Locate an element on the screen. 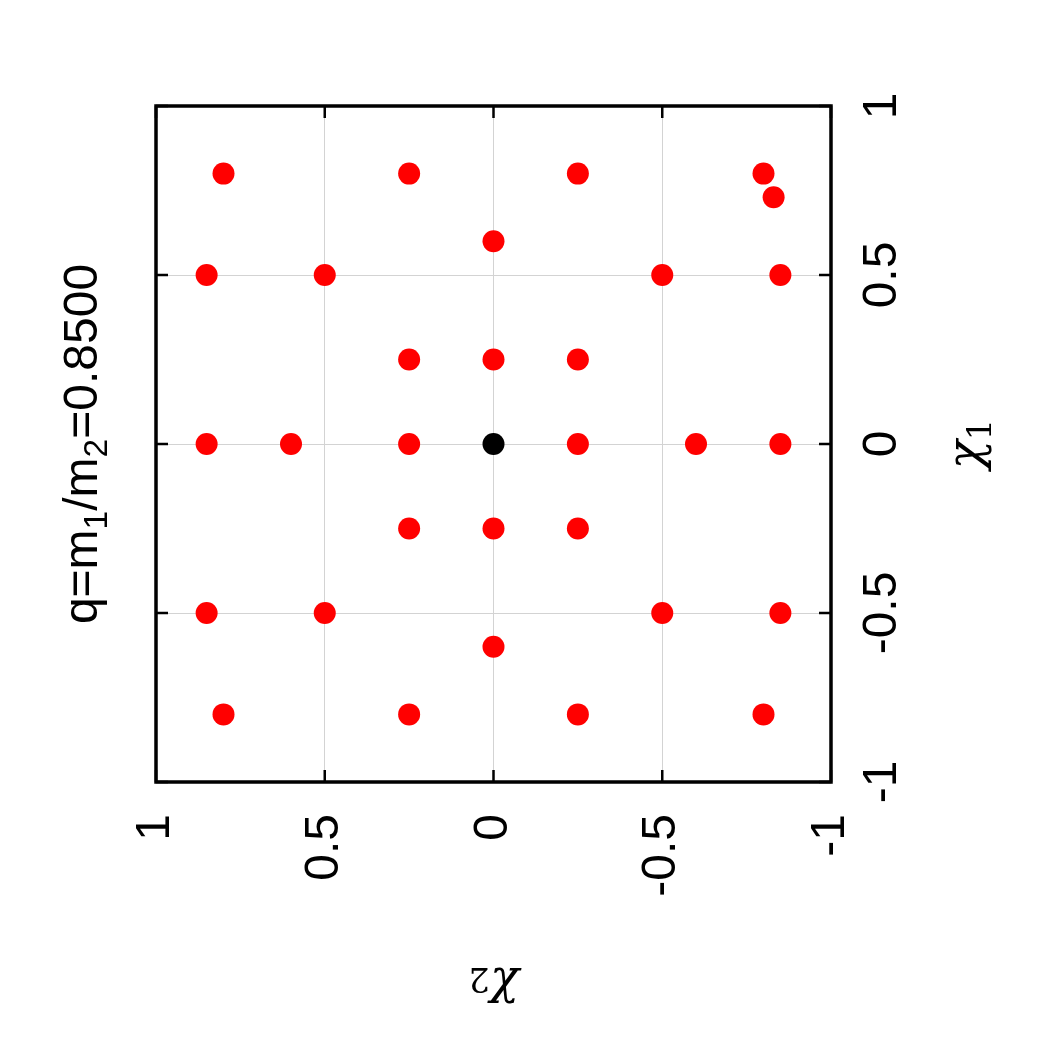  x-tick-label: 0.5 is located at coordinates (321, 847).